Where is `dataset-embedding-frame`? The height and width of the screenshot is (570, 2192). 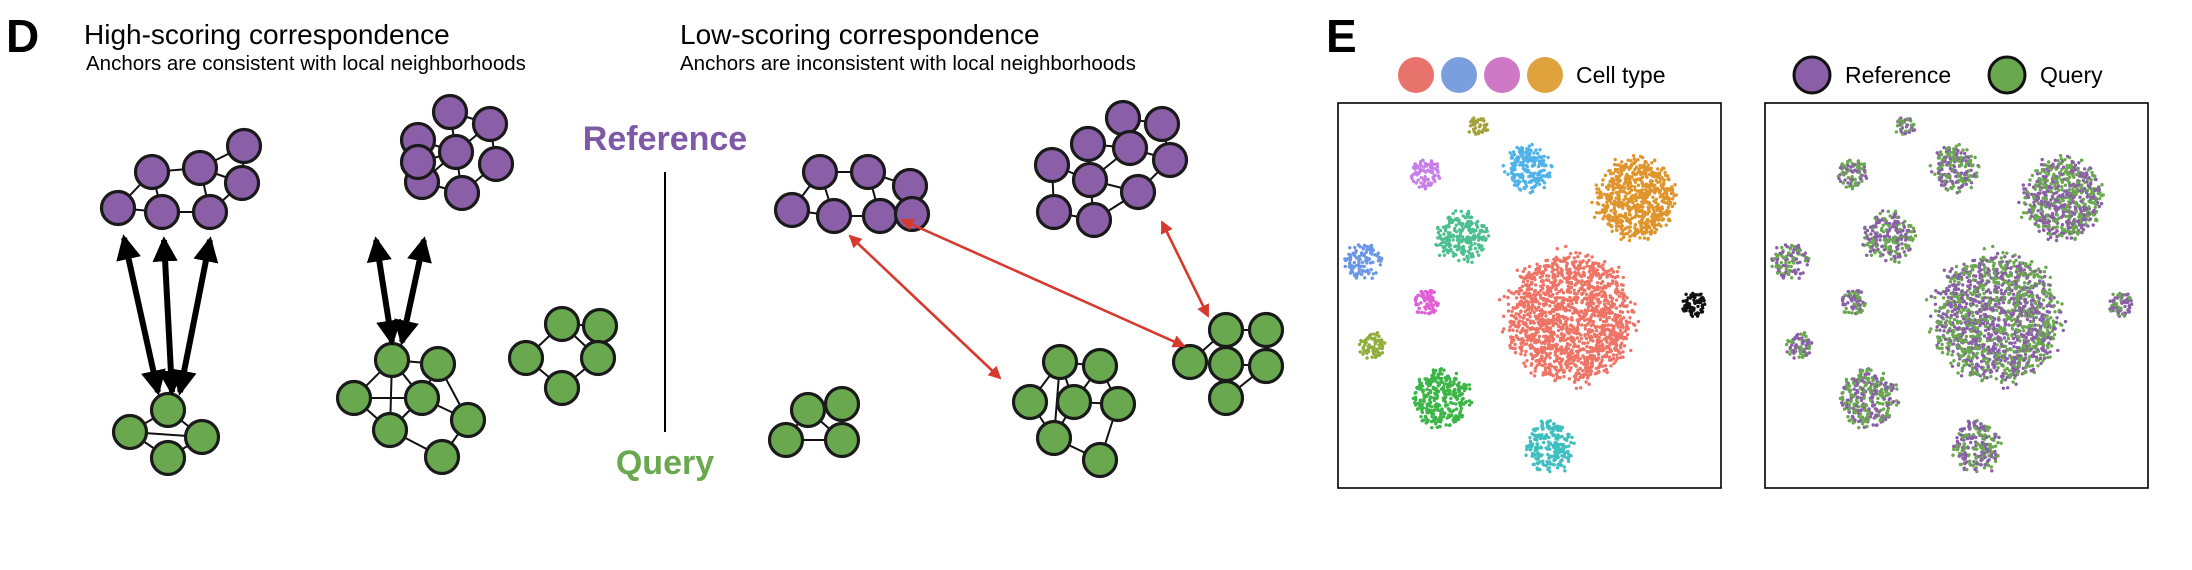
dataset-embedding-frame is located at coordinates (1956, 295).